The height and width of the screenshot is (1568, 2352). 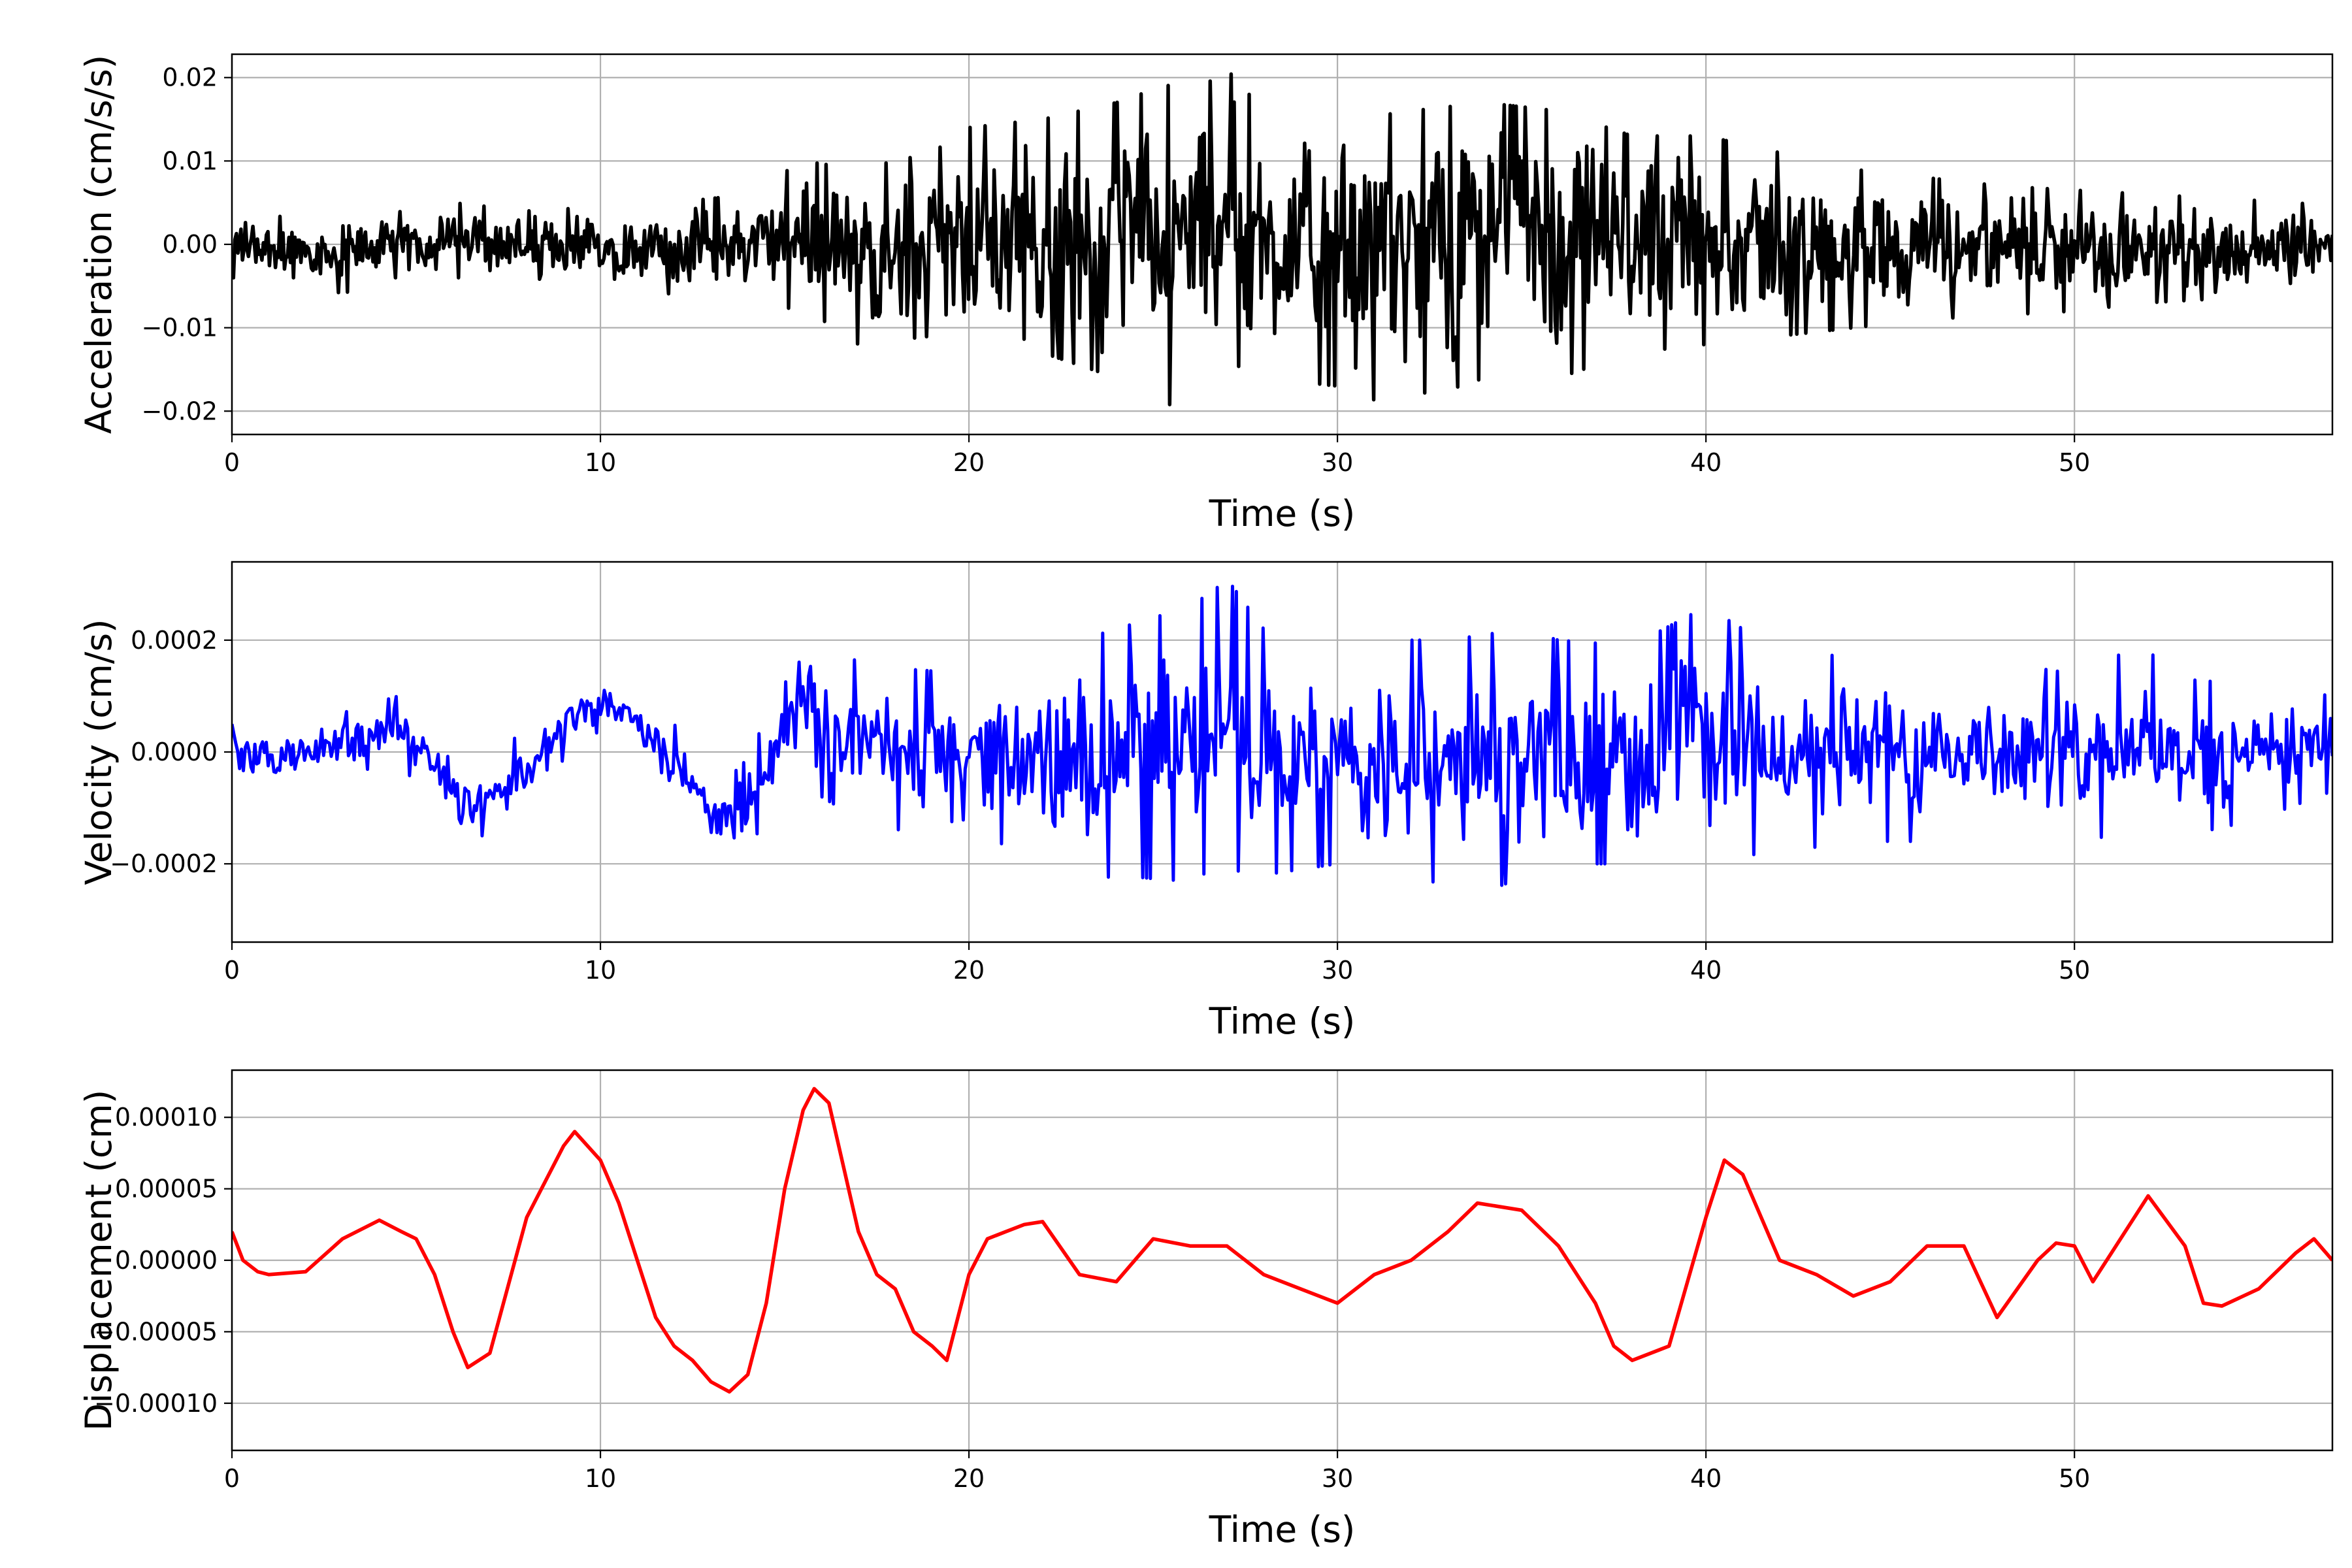 I want to click on y-tick-label: −0.0002, so click(x=164, y=863).